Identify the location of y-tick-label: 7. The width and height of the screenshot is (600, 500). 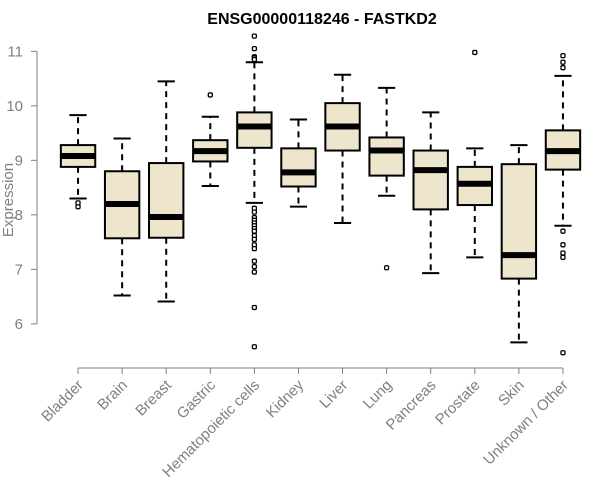
(19, 269).